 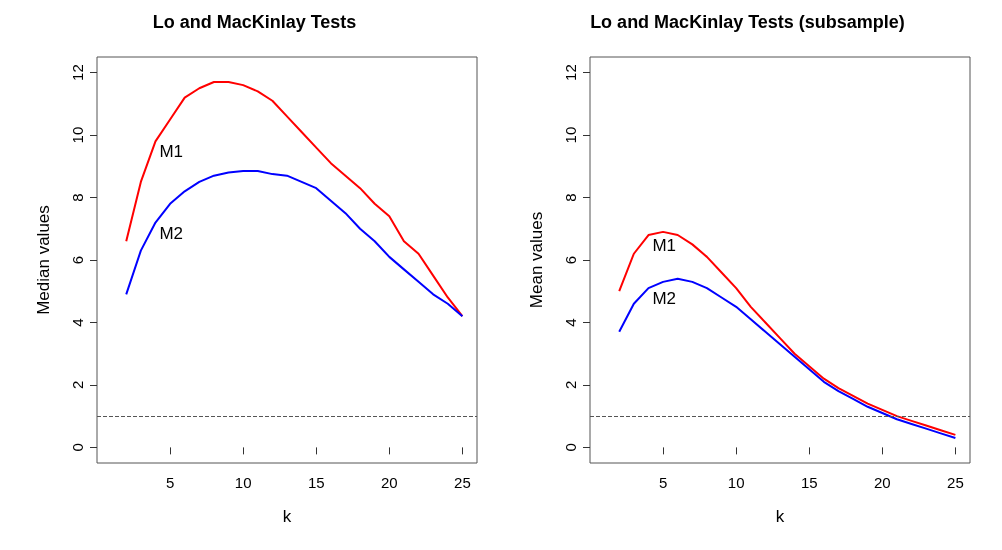 What do you see at coordinates (747, 22) in the screenshot?
I see `chart-title: Lo and MacKinlay Tests (subsample)` at bounding box center [747, 22].